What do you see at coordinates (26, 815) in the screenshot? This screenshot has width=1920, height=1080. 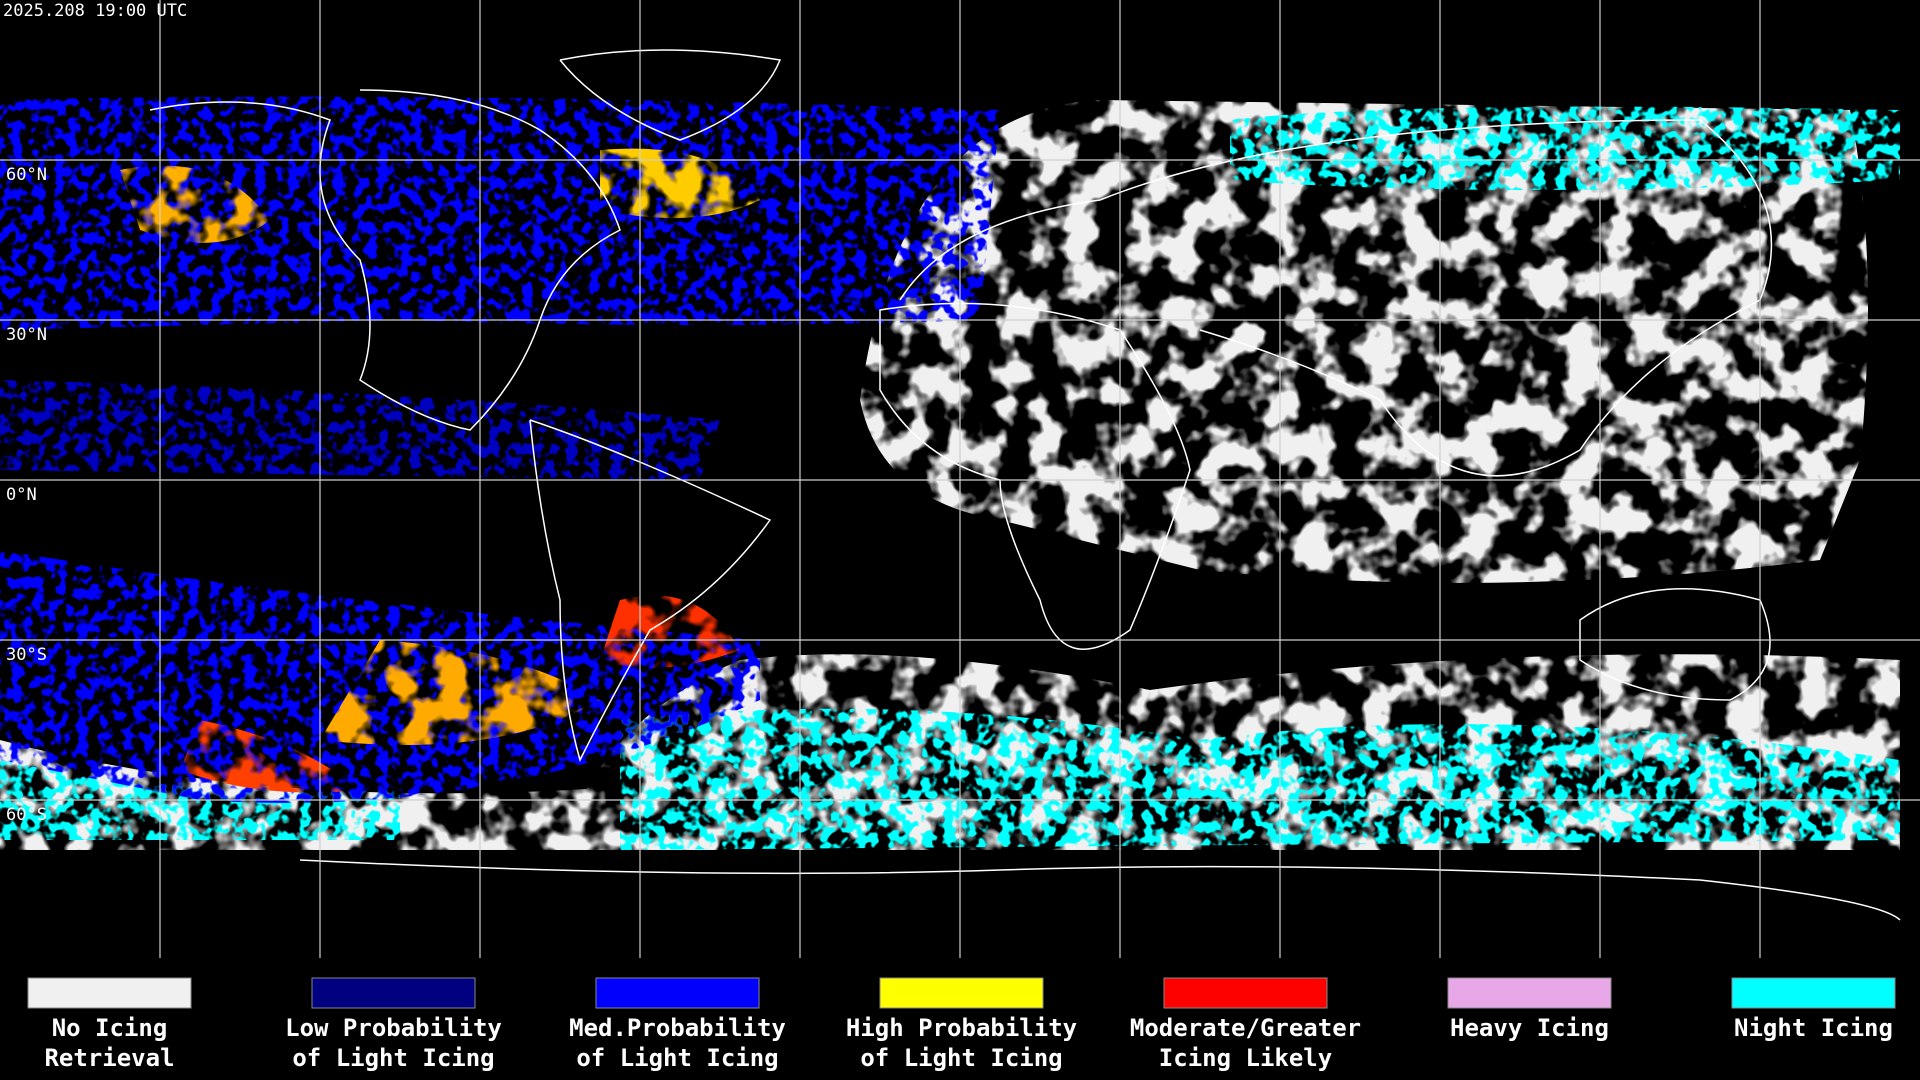 I see `latitude-label: 60°S` at bounding box center [26, 815].